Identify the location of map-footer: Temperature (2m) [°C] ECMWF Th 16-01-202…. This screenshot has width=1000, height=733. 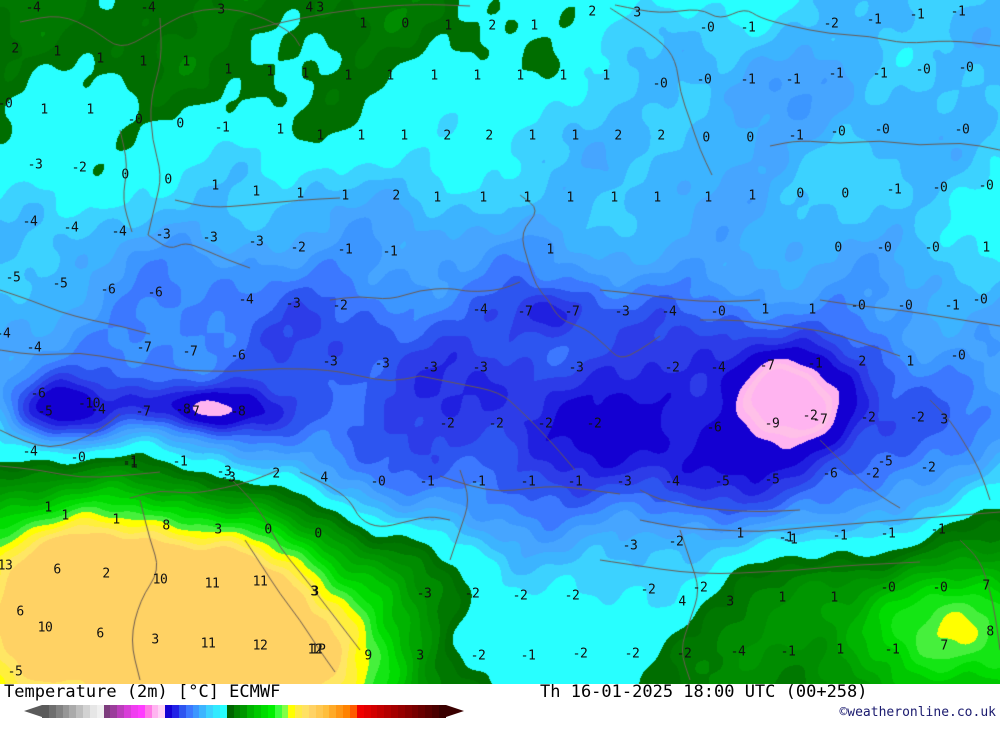
(500, 707).